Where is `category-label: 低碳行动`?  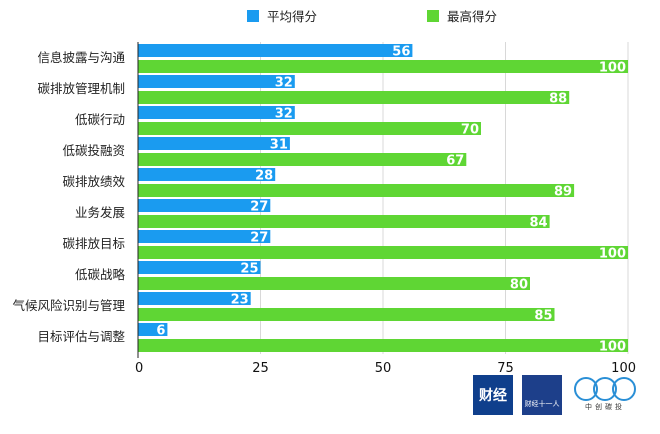 category-label: 低碳行动 is located at coordinates (100, 119).